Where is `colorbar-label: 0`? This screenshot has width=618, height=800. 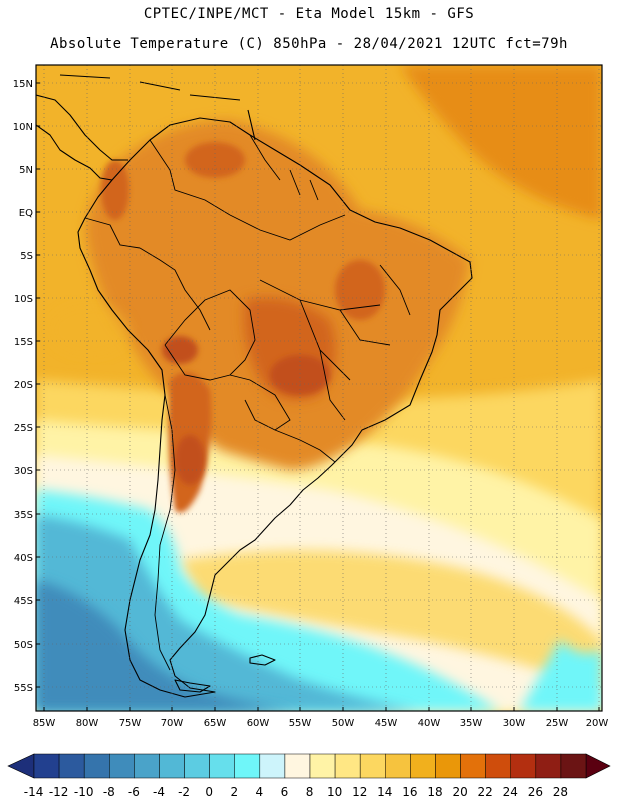
colorbar-label: 0 is located at coordinates (209, 792).